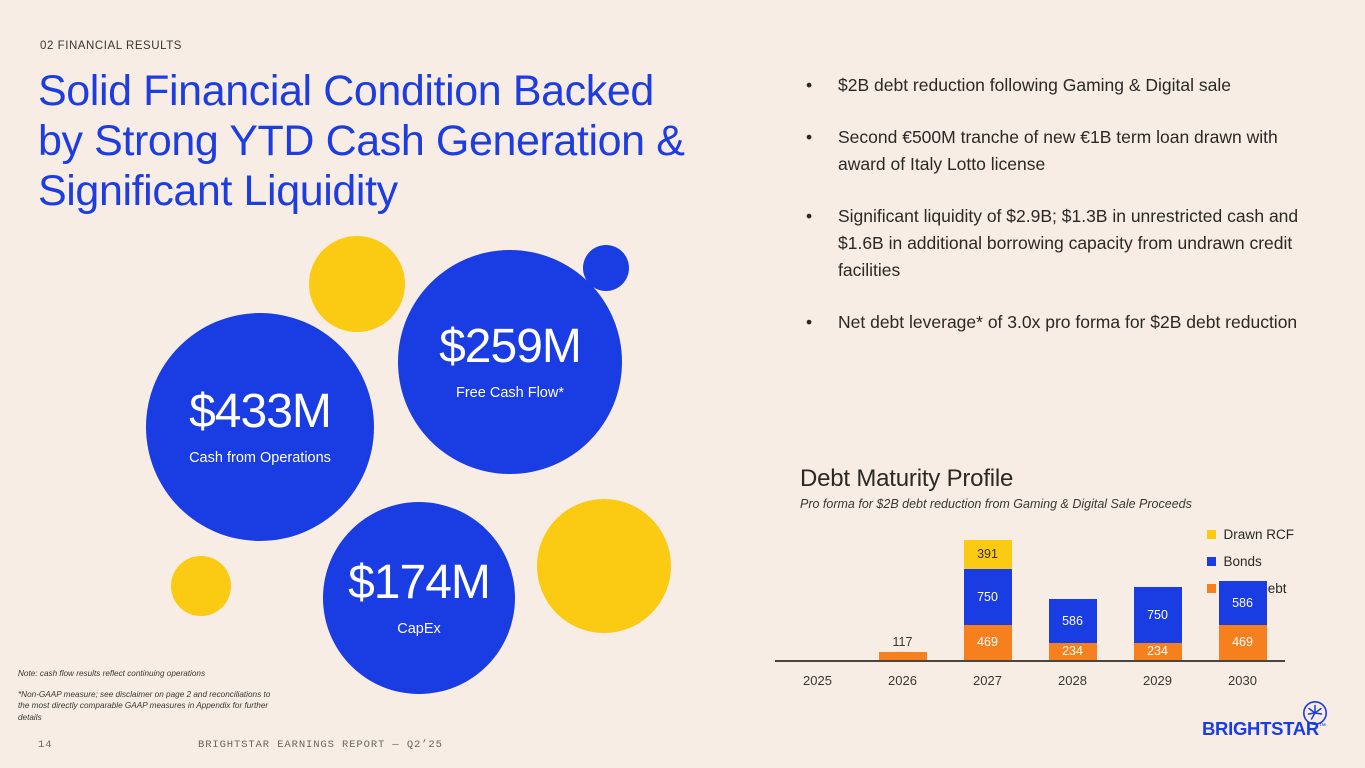  Describe the element at coordinates (1212, 534) in the screenshot. I see `legend-swatch-drawn-rcf` at that location.